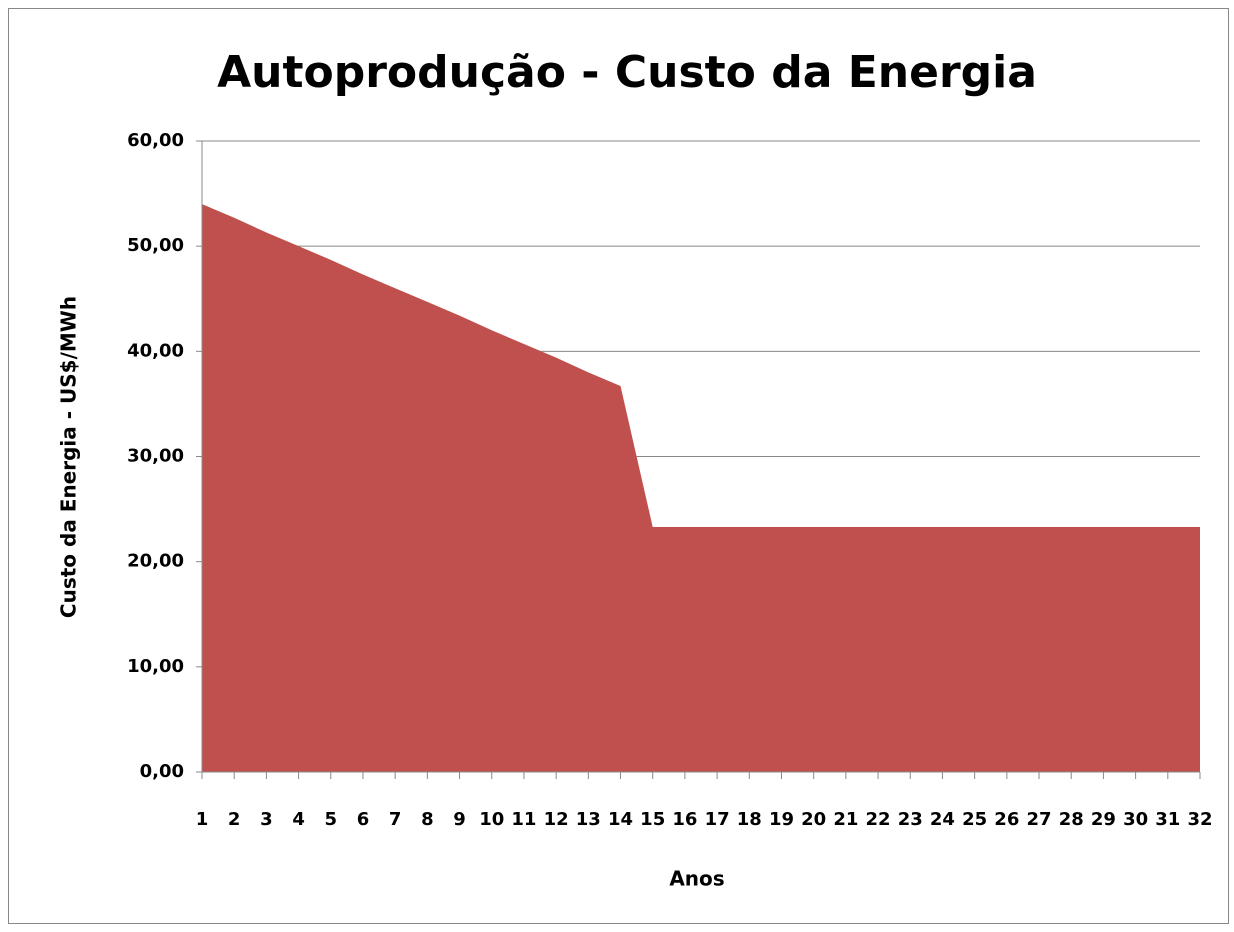 Image resolution: width=1234 pixels, height=932 pixels. Describe the element at coordinates (974, 819) in the screenshot. I see `x-tick-label: 25` at that location.